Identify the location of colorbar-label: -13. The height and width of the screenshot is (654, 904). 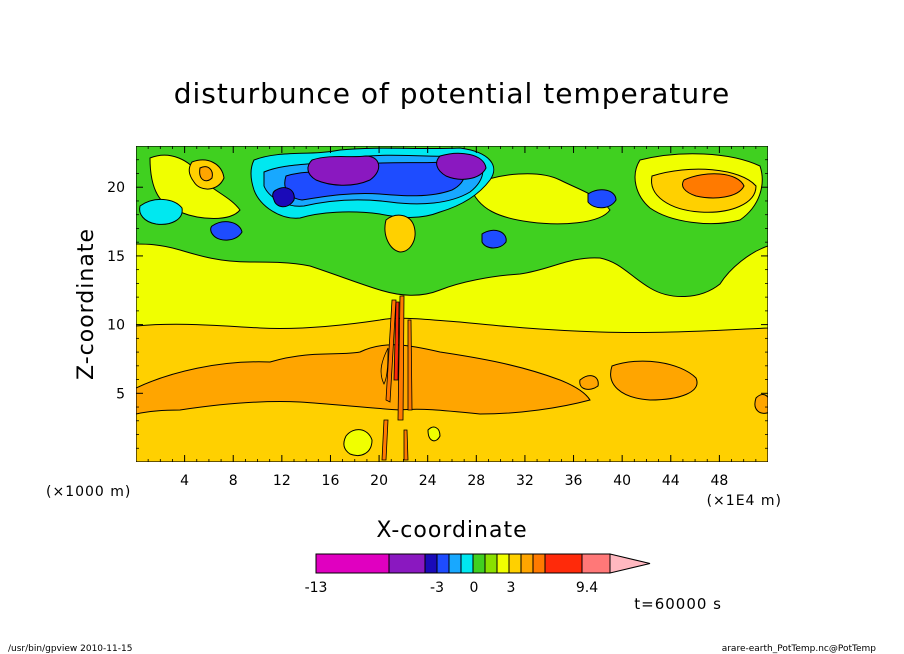
(316, 588).